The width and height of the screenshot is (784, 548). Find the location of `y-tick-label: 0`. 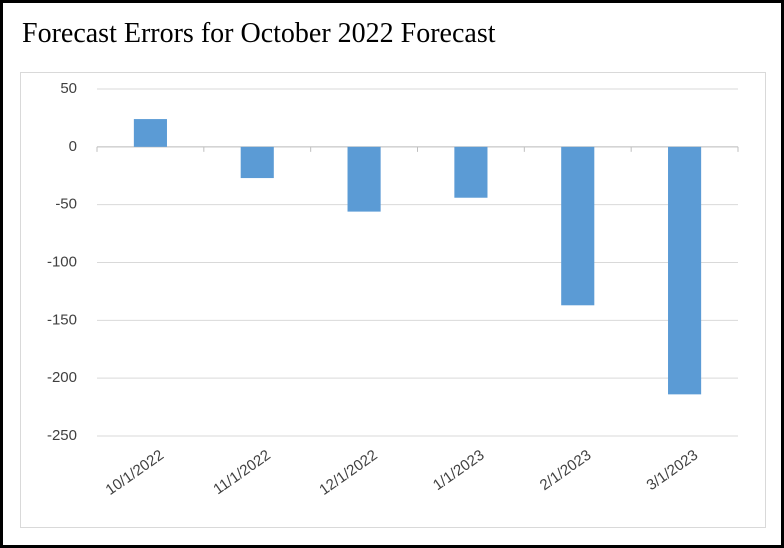

y-tick-label: 0 is located at coordinates (73, 146).